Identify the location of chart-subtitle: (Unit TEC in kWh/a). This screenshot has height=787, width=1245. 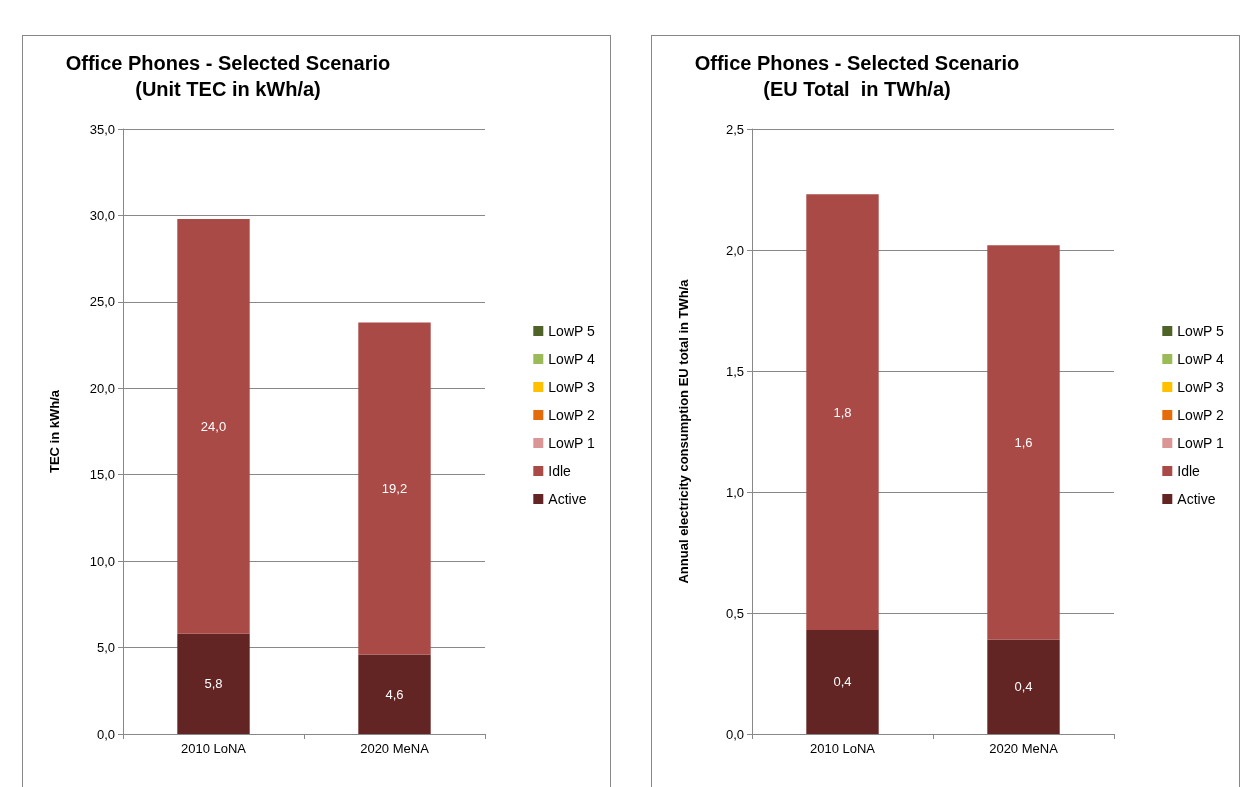
(228, 89).